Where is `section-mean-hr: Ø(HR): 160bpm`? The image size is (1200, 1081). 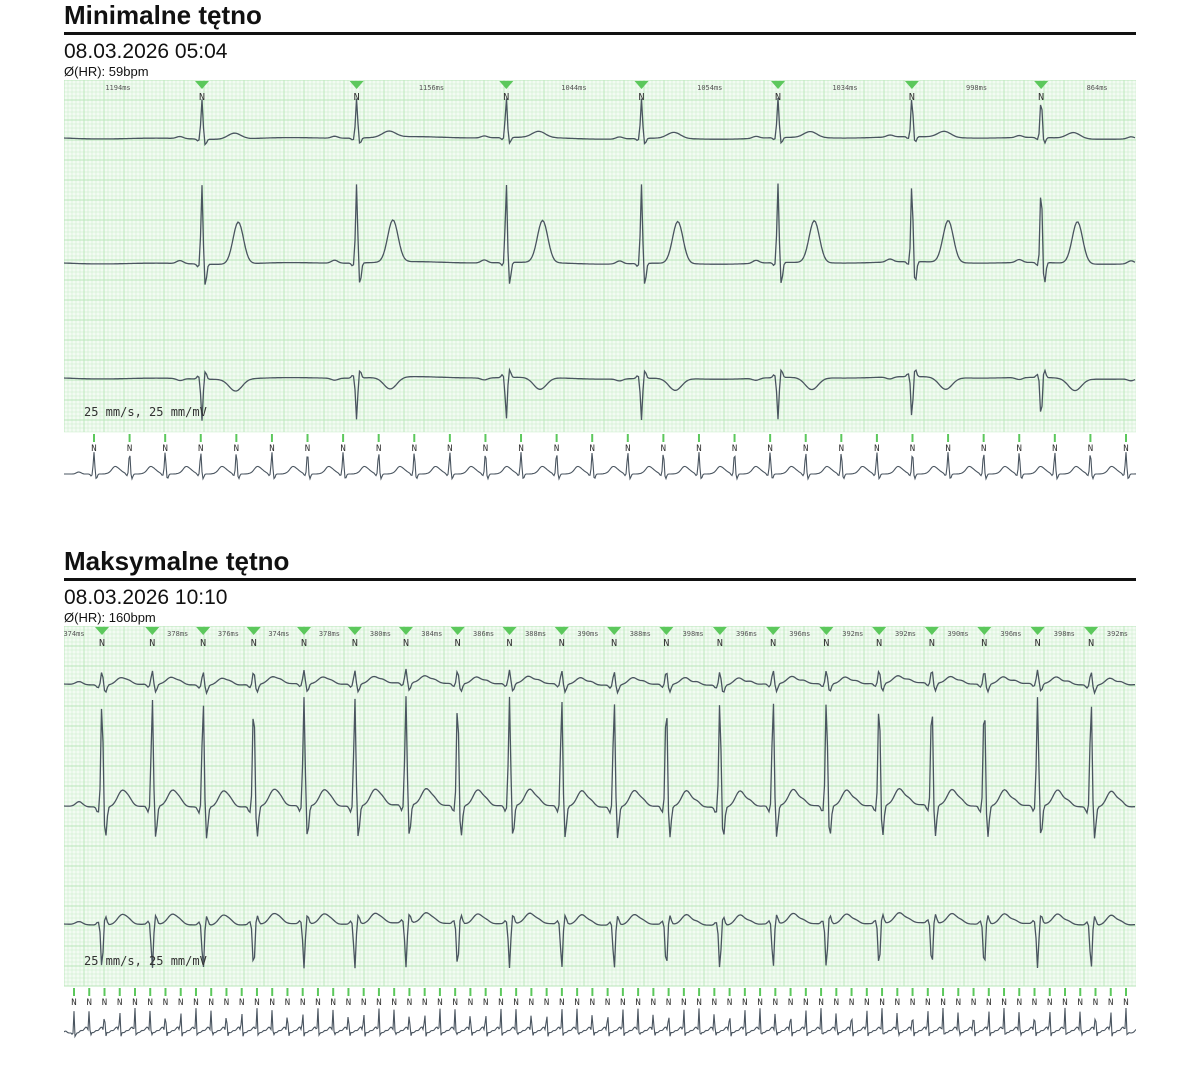
section-mean-hr: Ø(HR): 160bpm is located at coordinates (110, 617).